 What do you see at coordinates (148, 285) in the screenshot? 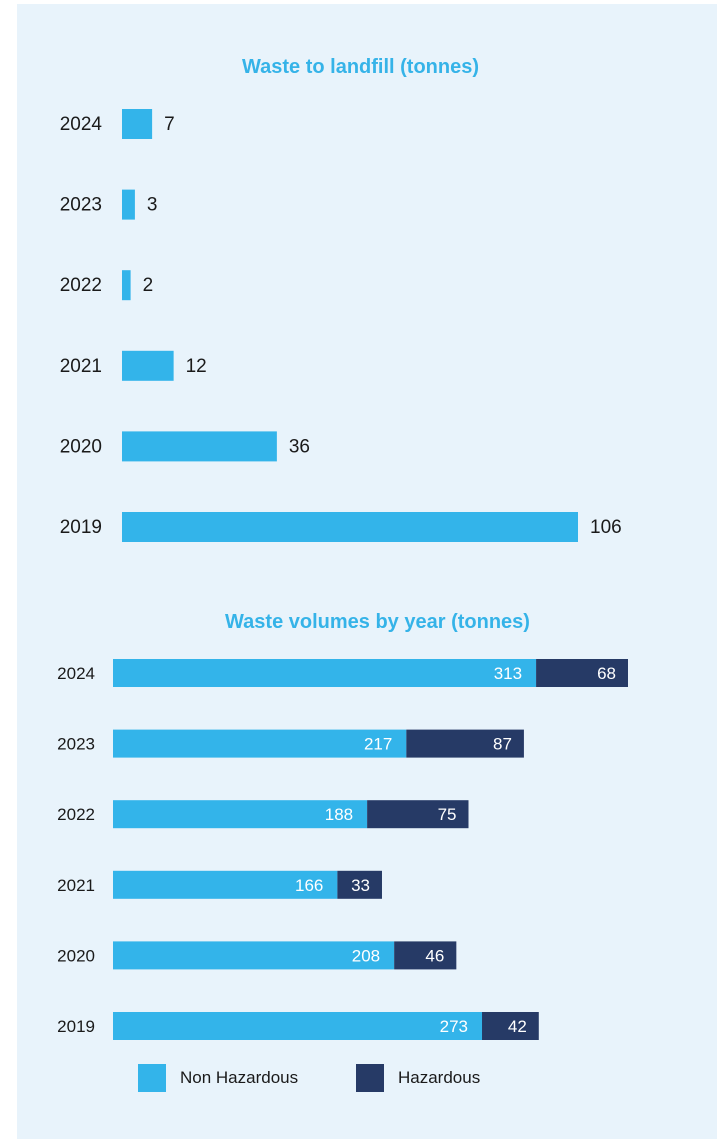
I see `landfill-value-label: 2` at bounding box center [148, 285].